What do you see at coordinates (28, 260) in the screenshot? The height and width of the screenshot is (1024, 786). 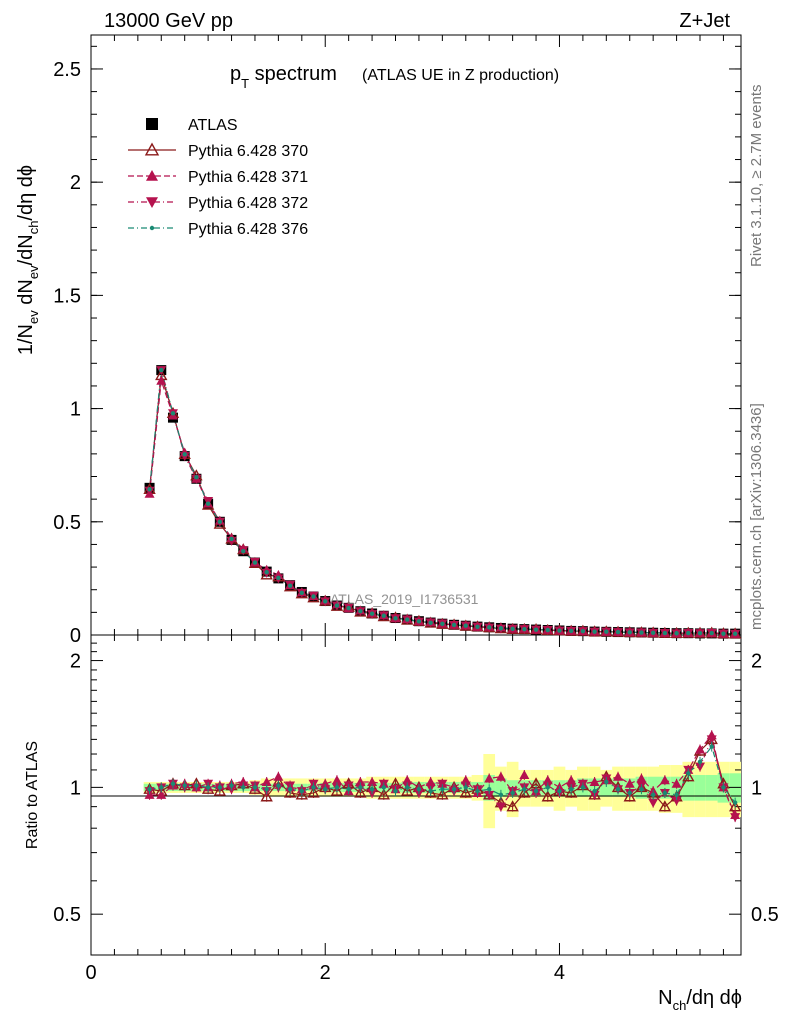 I see `y-axis-title: 1/Nev dNev/dNch/dη dϕ` at bounding box center [28, 260].